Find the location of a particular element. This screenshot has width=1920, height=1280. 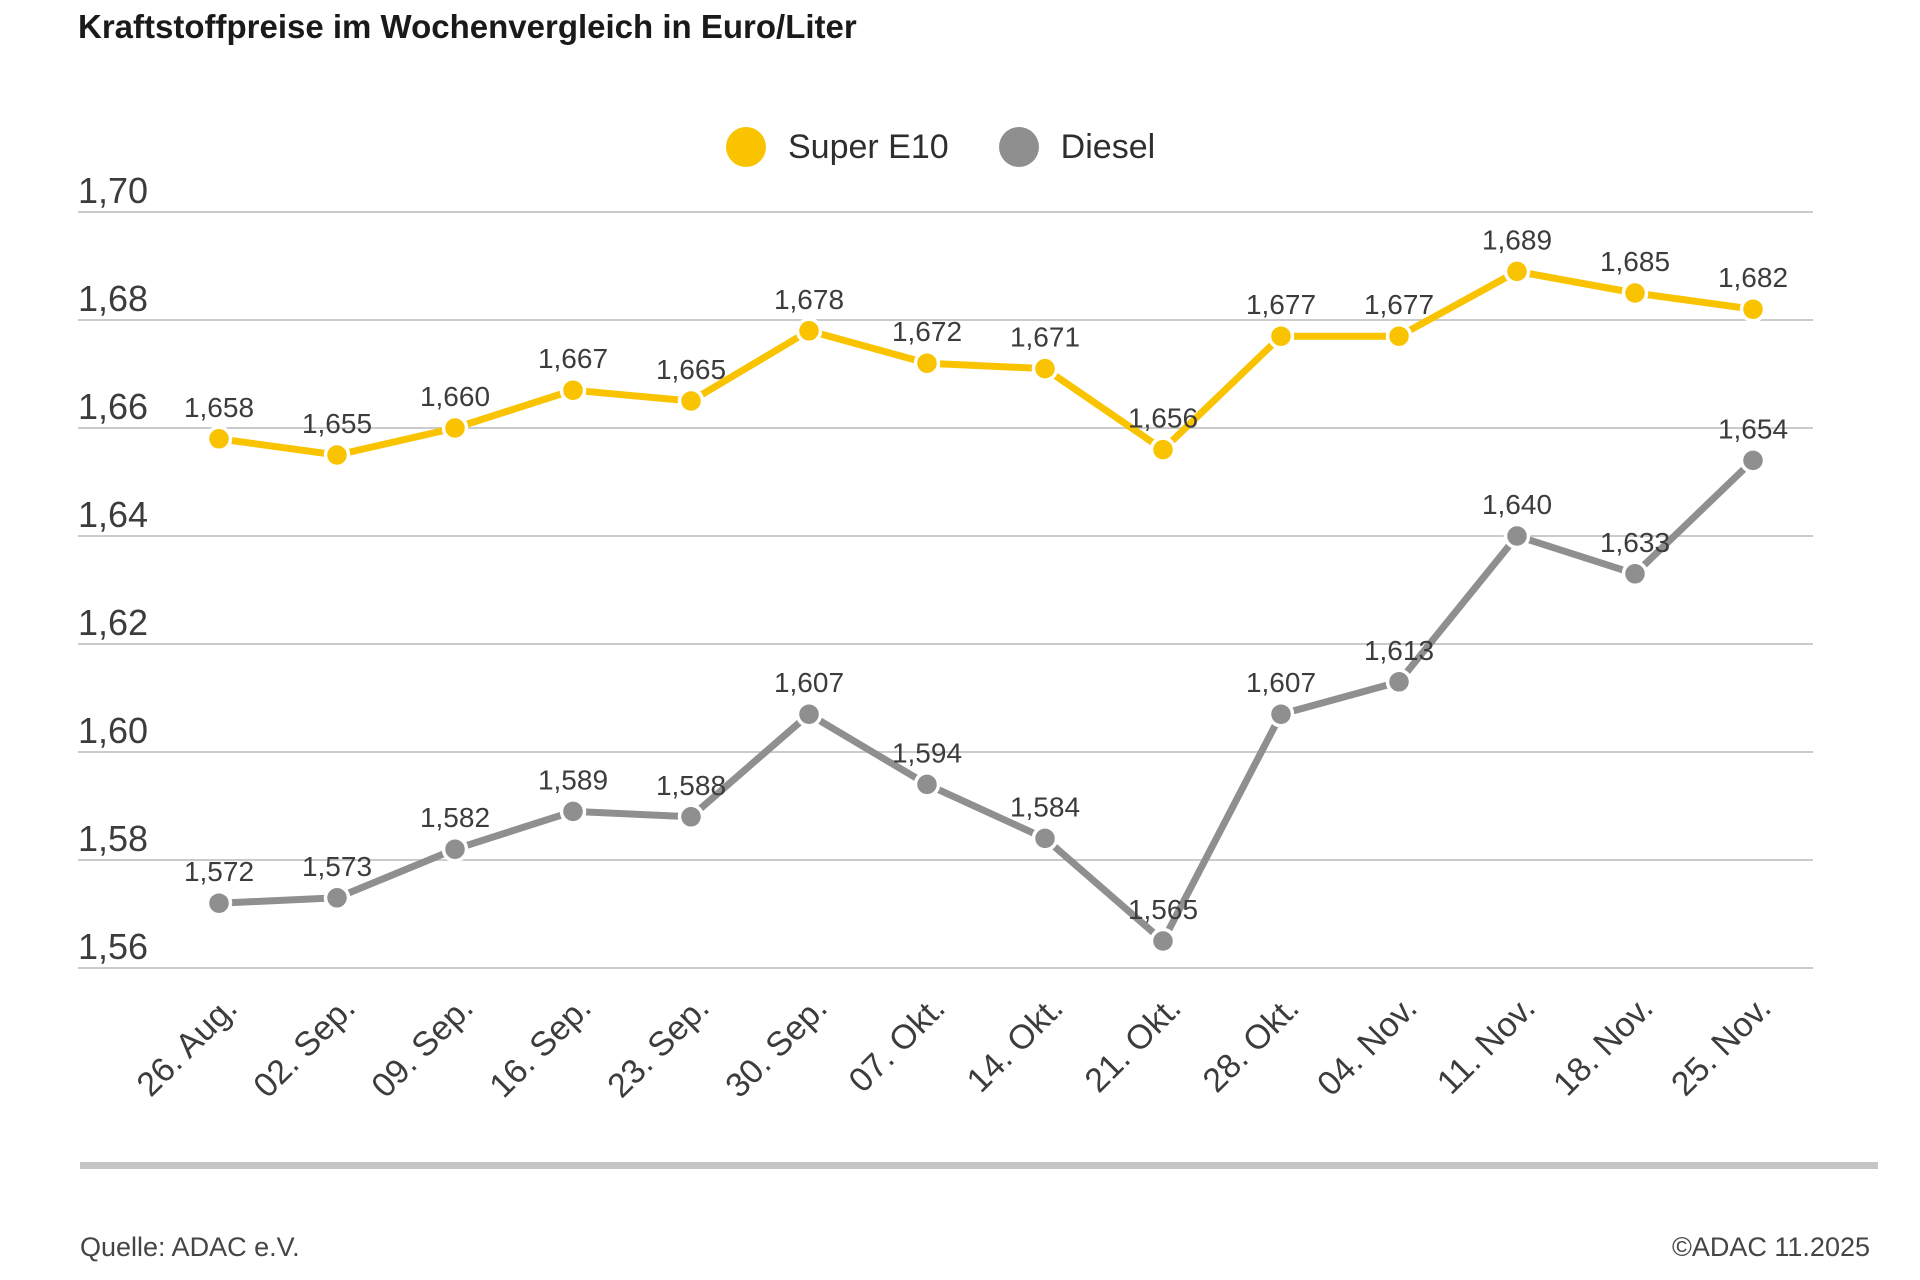

x-tick-label: 09. Sep. is located at coordinates (422, 1047).